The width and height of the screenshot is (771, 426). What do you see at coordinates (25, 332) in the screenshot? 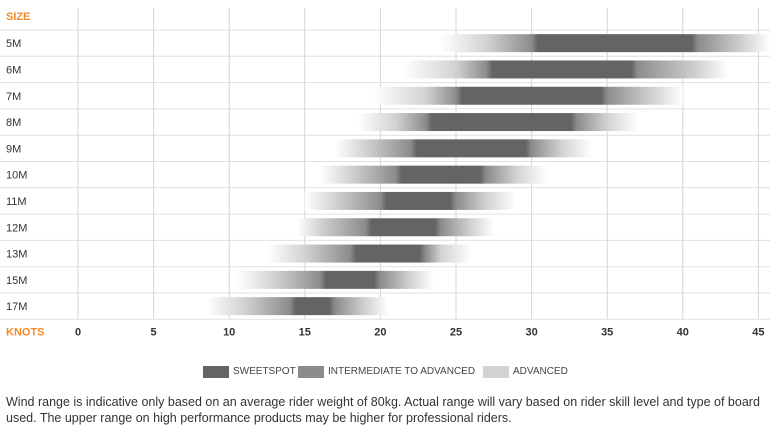
I see `x-axis-title: KNOTS` at bounding box center [25, 332].